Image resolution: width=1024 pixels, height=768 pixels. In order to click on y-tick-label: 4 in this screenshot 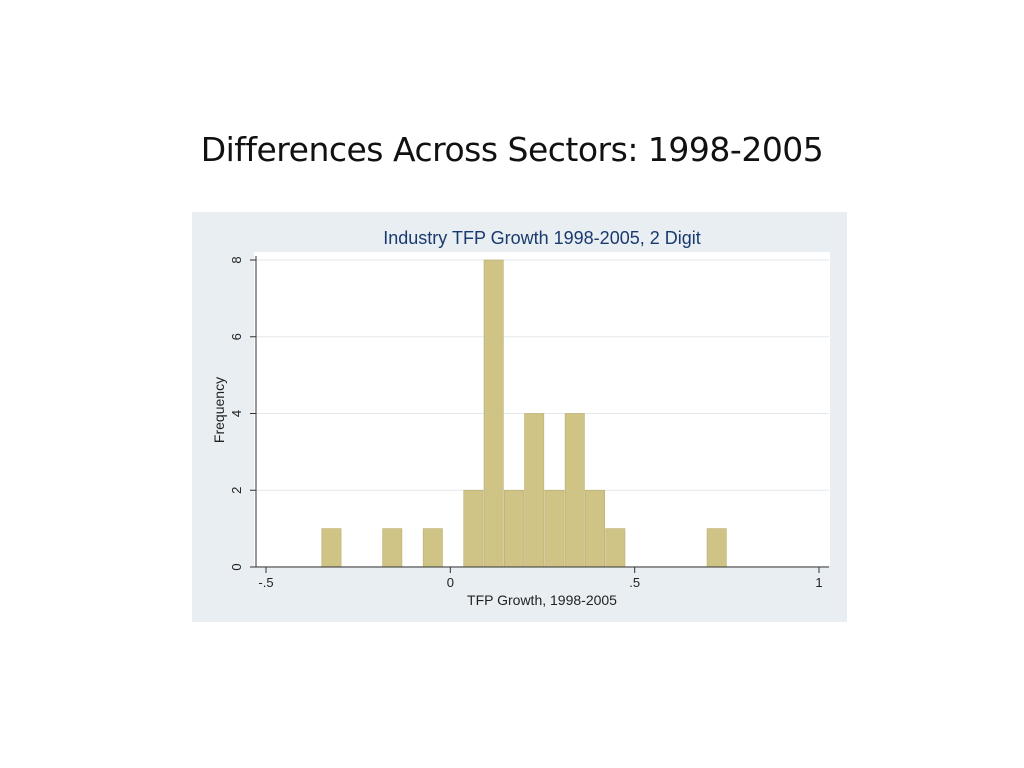, I will do `click(236, 413)`.